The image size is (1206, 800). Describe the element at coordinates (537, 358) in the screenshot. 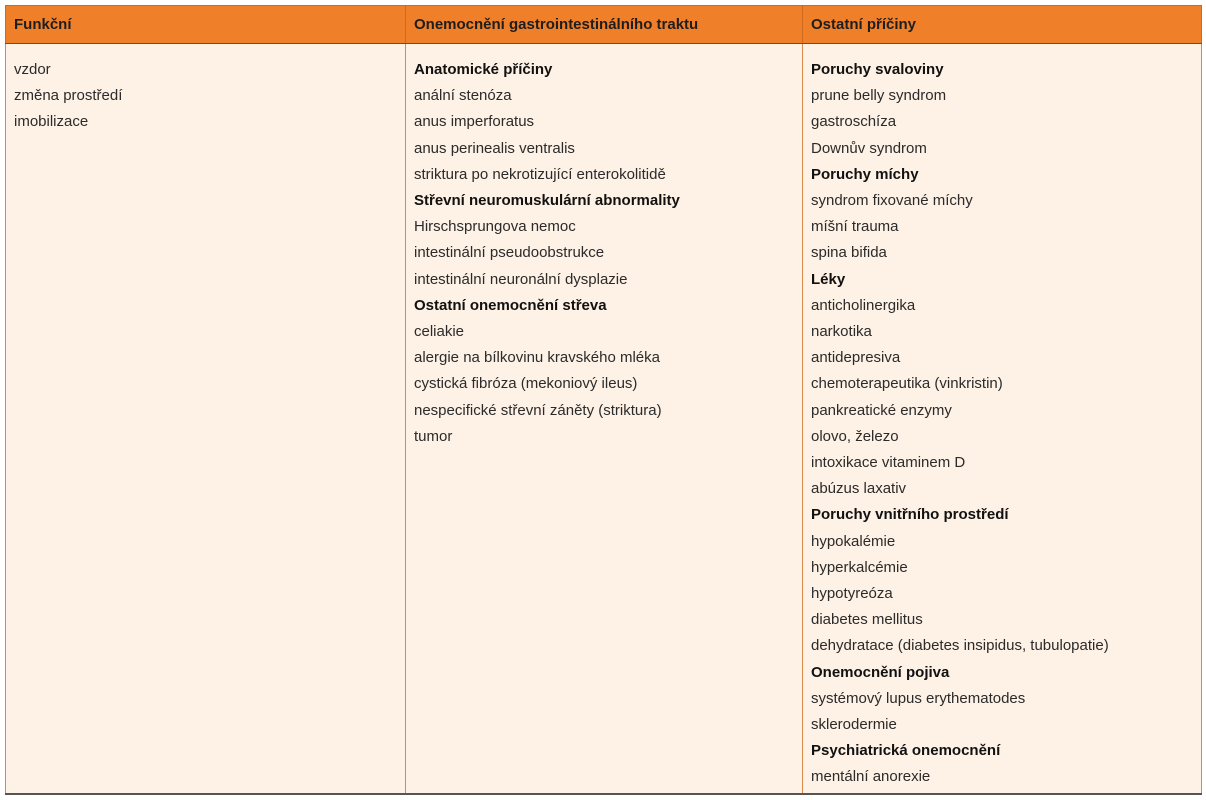

I see `list-item: alergie na bílkovinu kravského mléka` at that location.